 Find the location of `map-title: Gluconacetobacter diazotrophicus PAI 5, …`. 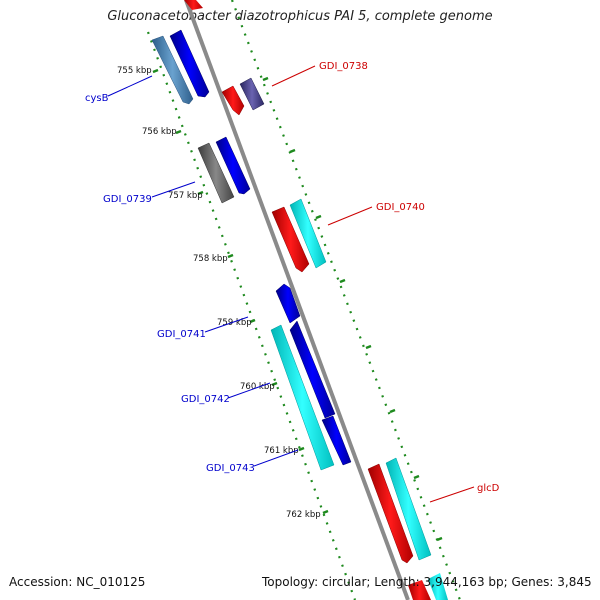

map-title: Gluconacetobacter diazotrophicus PAI 5, … is located at coordinates (300, 16).